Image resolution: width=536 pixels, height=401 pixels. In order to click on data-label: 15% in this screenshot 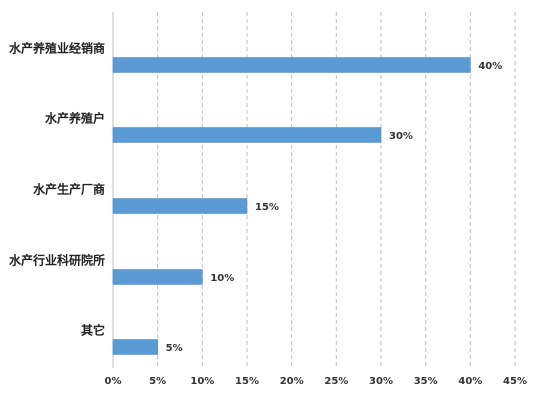, I will do `click(267, 207)`.